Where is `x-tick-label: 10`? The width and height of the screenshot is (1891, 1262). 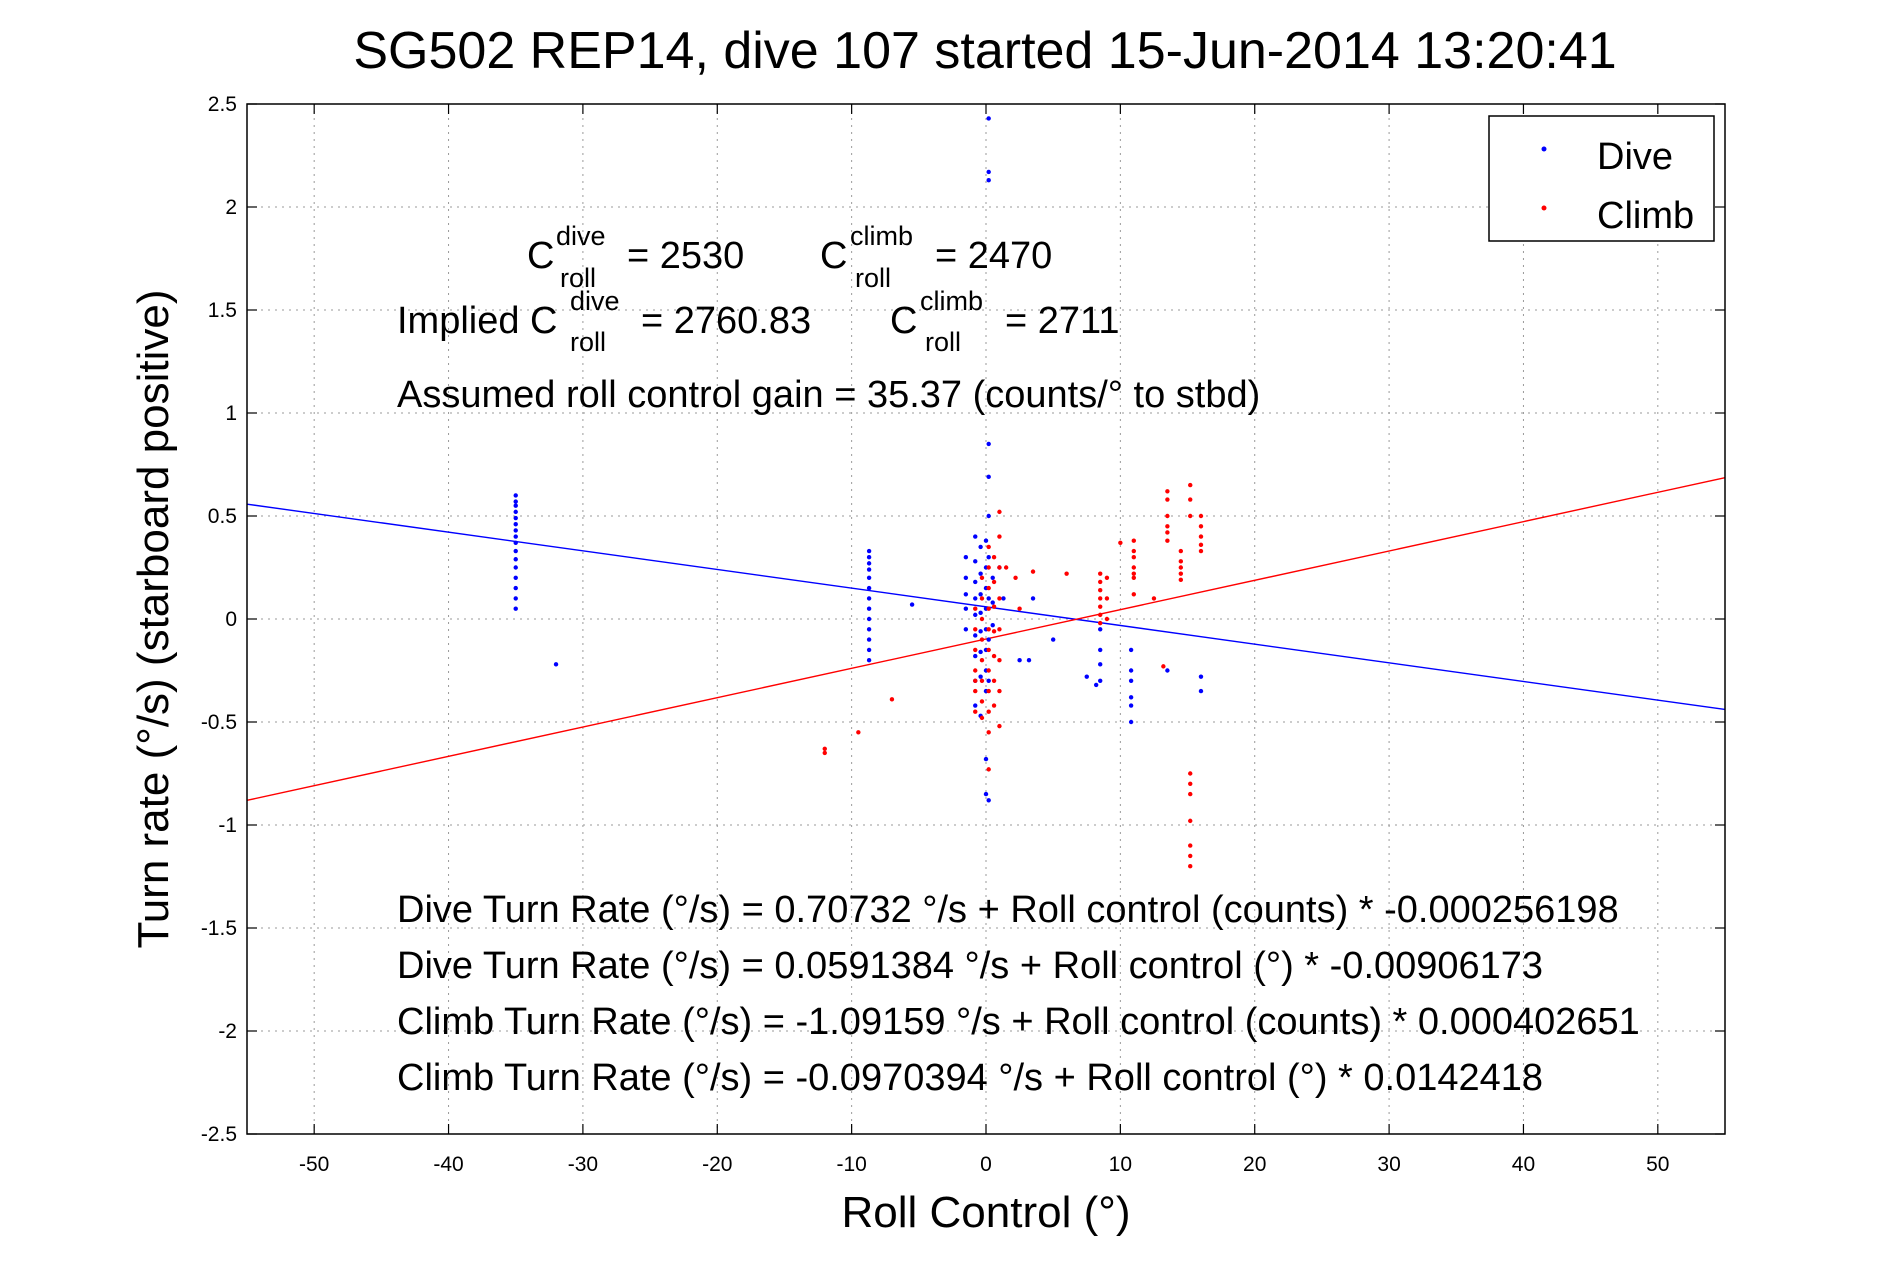 x-tick-label: 10 is located at coordinates (1120, 1164).